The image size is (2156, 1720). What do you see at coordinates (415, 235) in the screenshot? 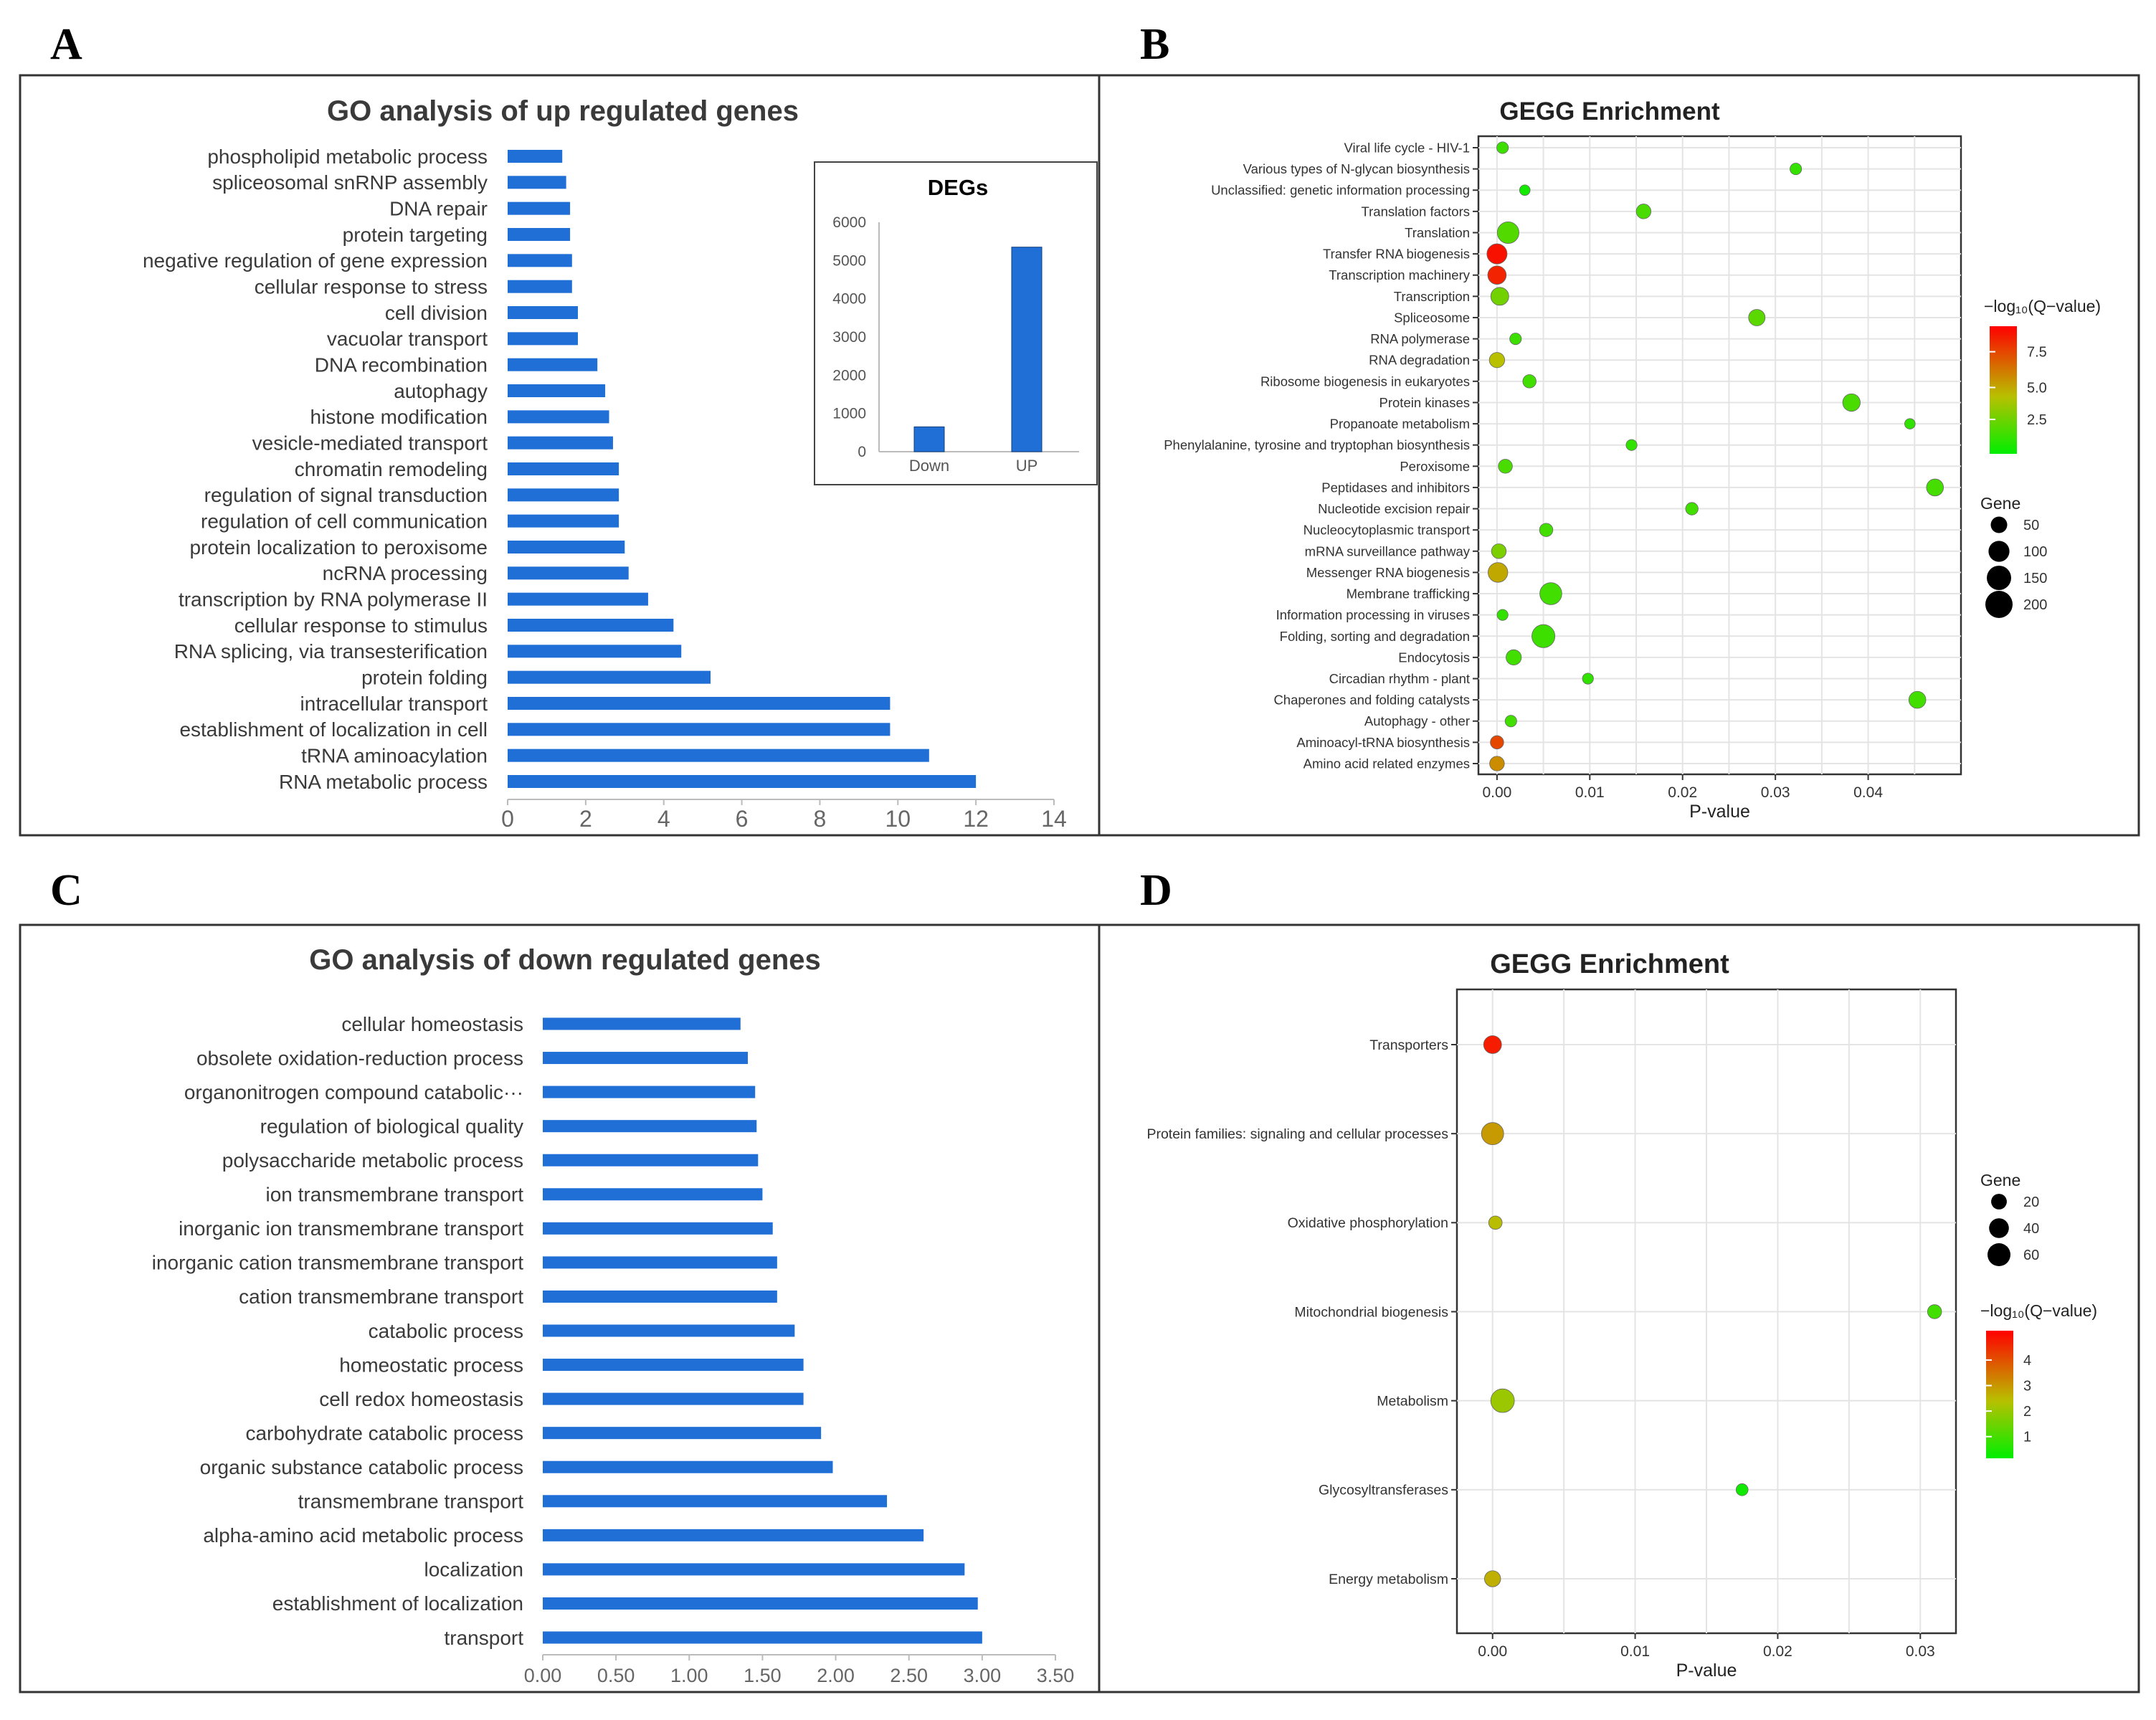
I see `category-label: protein targeting` at bounding box center [415, 235].